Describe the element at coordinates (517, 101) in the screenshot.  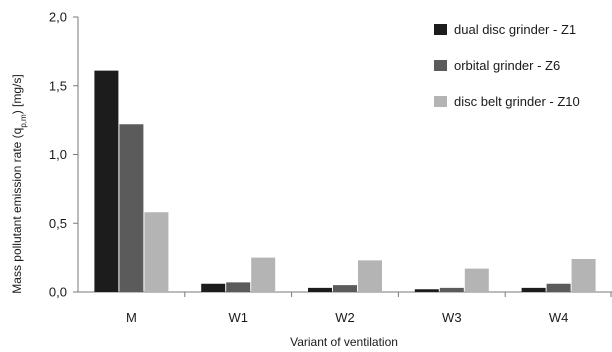
I see `legend-label: disc belt grinder - Z10` at that location.